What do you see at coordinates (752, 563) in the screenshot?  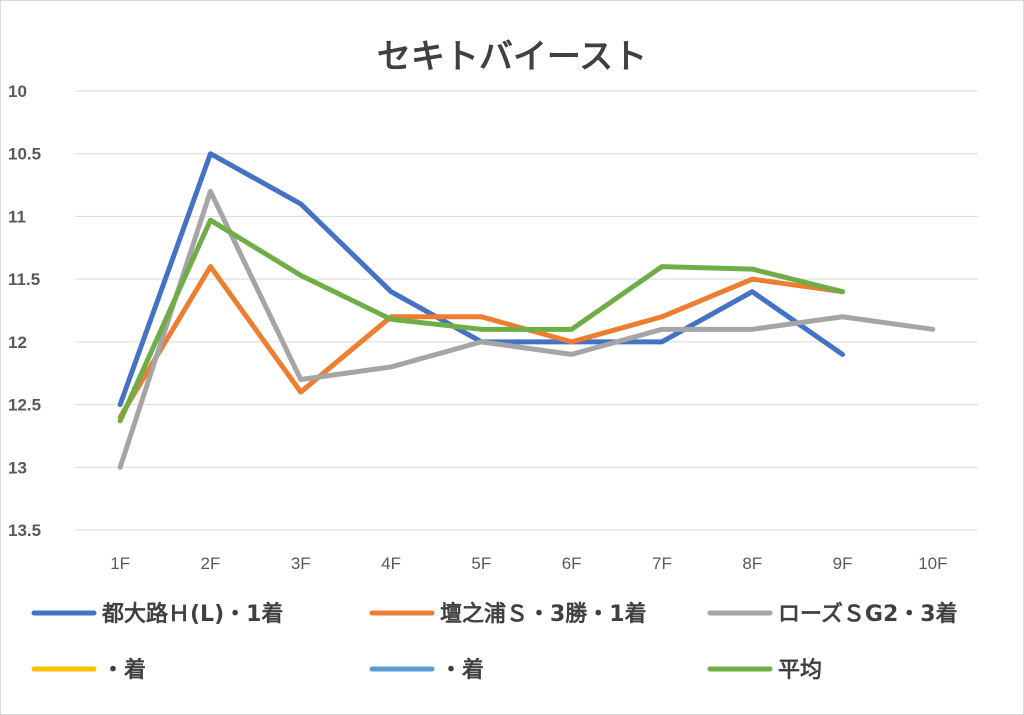 I see `x-tick-label: 8F` at bounding box center [752, 563].